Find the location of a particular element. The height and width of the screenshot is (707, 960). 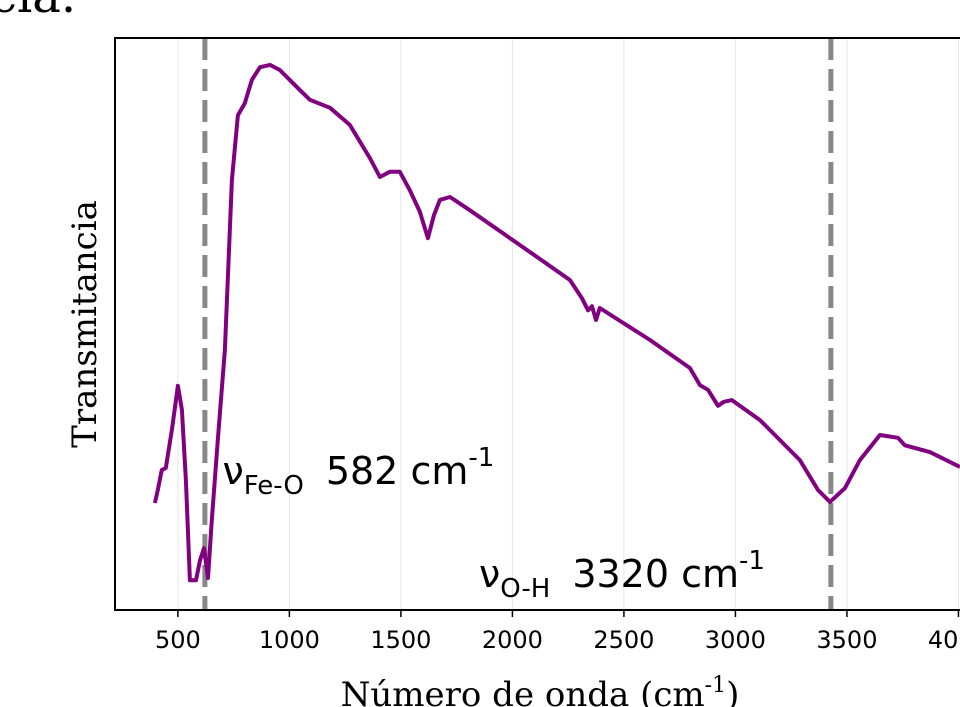

x-tick-label: 1500 is located at coordinates (400, 640).